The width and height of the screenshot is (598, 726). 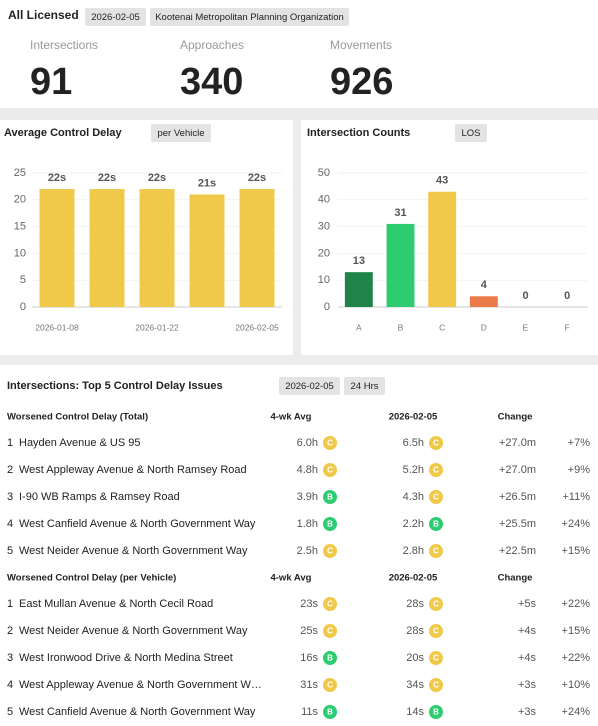 What do you see at coordinates (525, 296) in the screenshot?
I see `data-label: 0` at bounding box center [525, 296].